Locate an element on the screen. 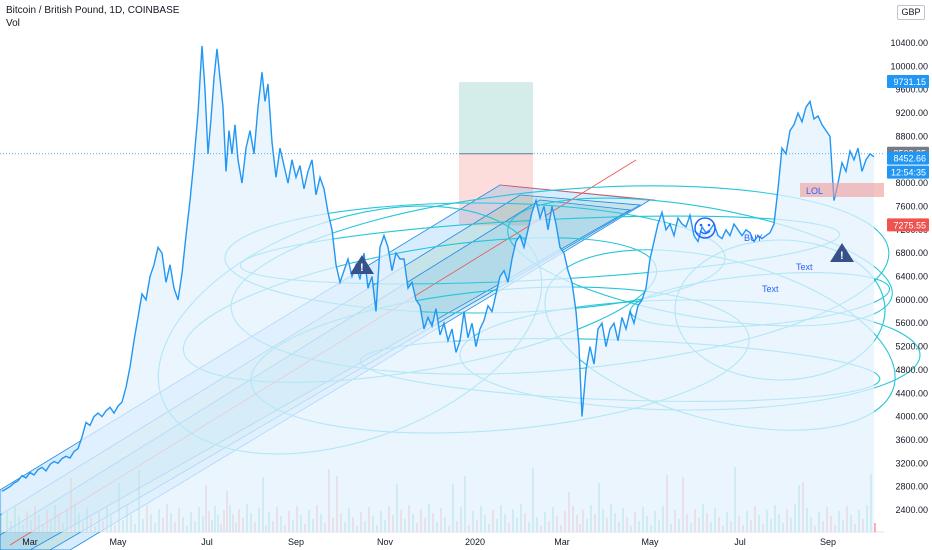  lol-text: LOL is located at coordinates (814, 191).